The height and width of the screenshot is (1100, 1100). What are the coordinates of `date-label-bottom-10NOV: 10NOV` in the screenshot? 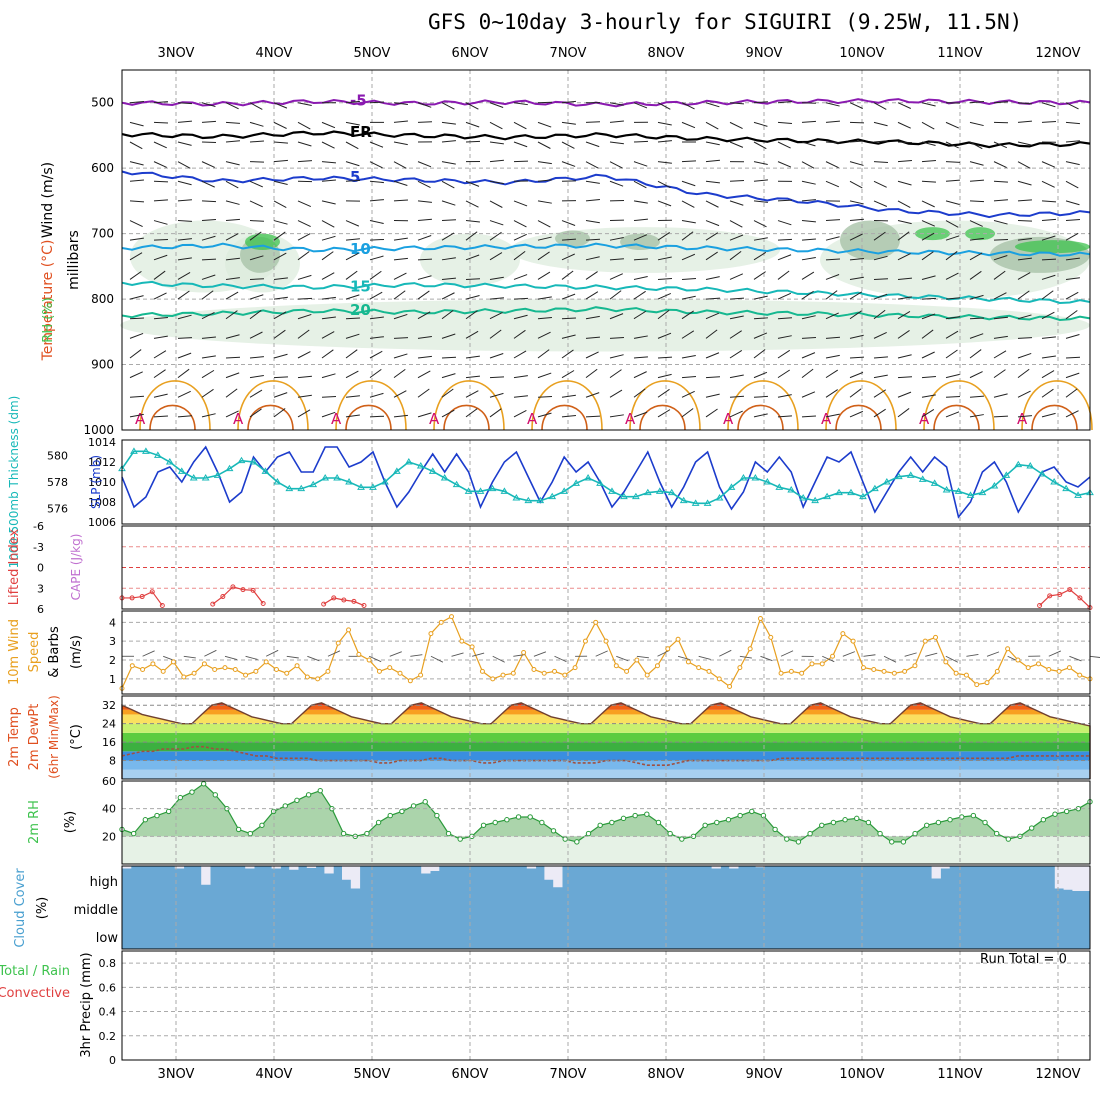 It's located at (862, 1074).